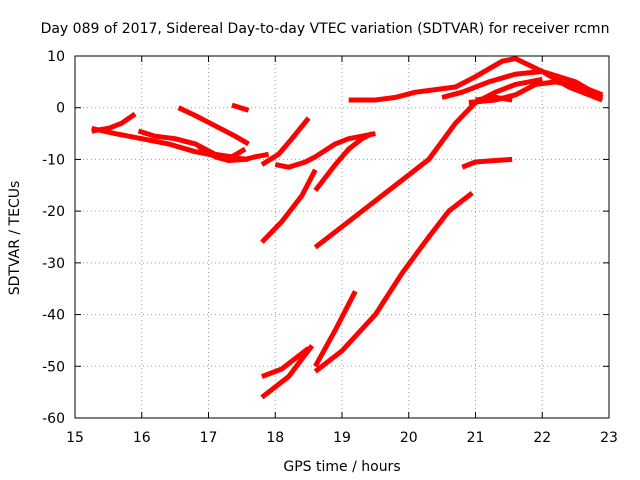 Image resolution: width=640 pixels, height=480 pixels. What do you see at coordinates (53, 212) in the screenshot?
I see `y-tick-label: -20` at bounding box center [53, 212].